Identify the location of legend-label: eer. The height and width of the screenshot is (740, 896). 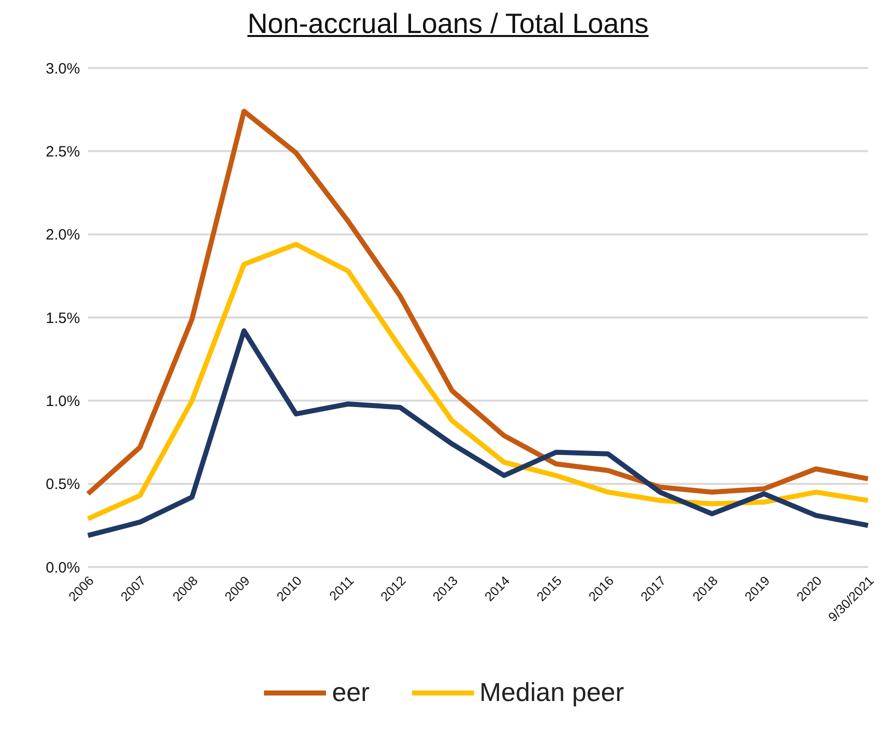
(351, 692).